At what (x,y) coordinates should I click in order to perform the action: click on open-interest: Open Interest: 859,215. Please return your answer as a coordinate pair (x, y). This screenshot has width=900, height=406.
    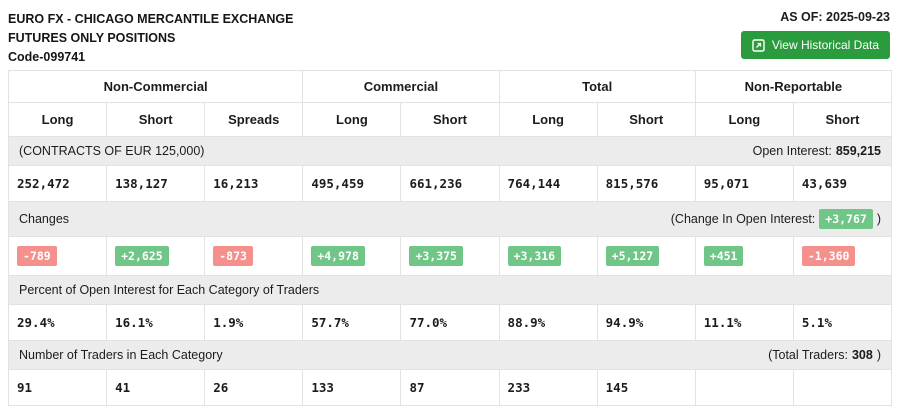
    Looking at the image, I should click on (817, 151).